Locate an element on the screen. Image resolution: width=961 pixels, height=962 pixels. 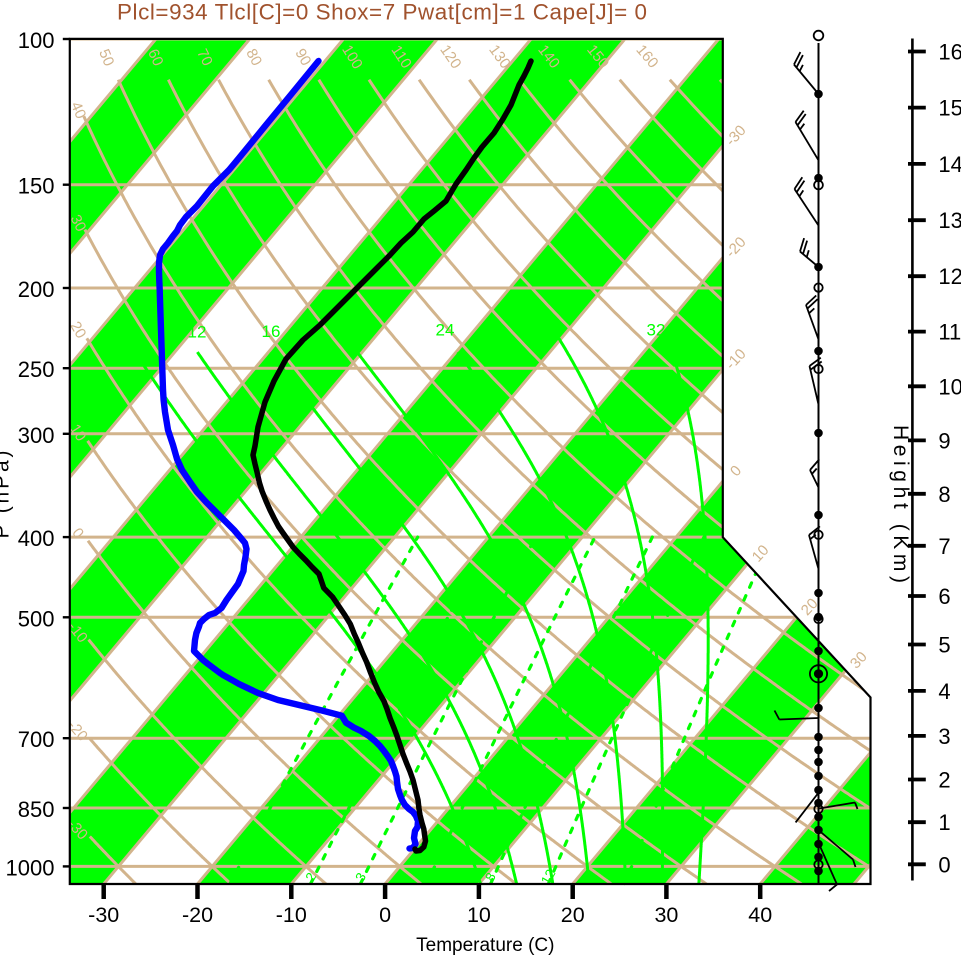
svg-text: Height (Km) is located at coordinates (900, 504).